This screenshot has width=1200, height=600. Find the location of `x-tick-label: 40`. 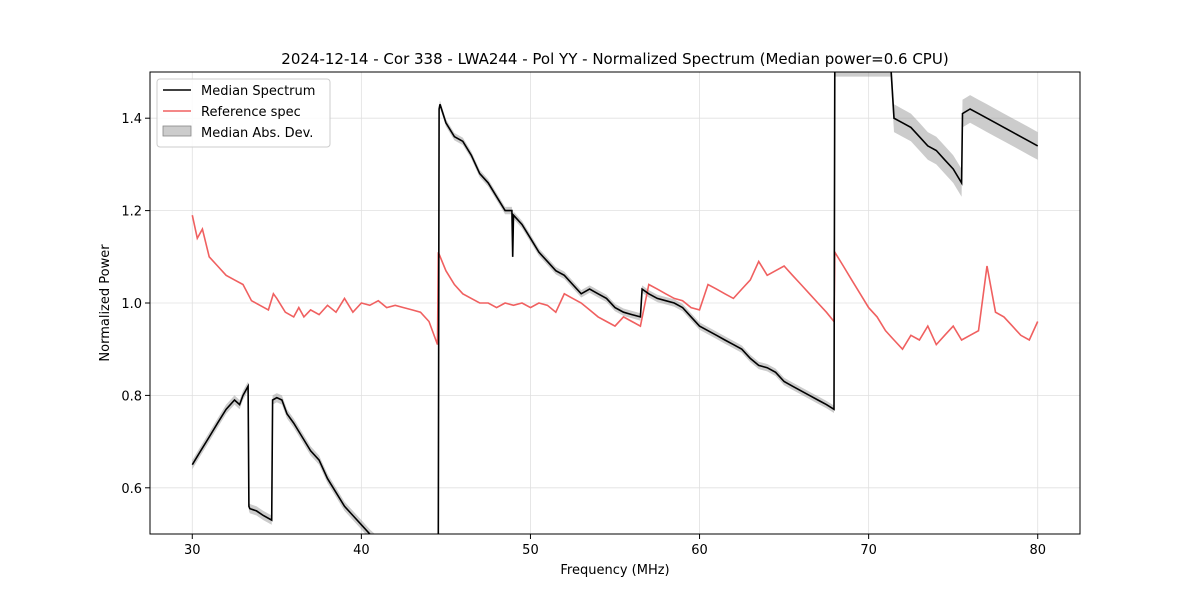

x-tick-label: 40 is located at coordinates (361, 550).